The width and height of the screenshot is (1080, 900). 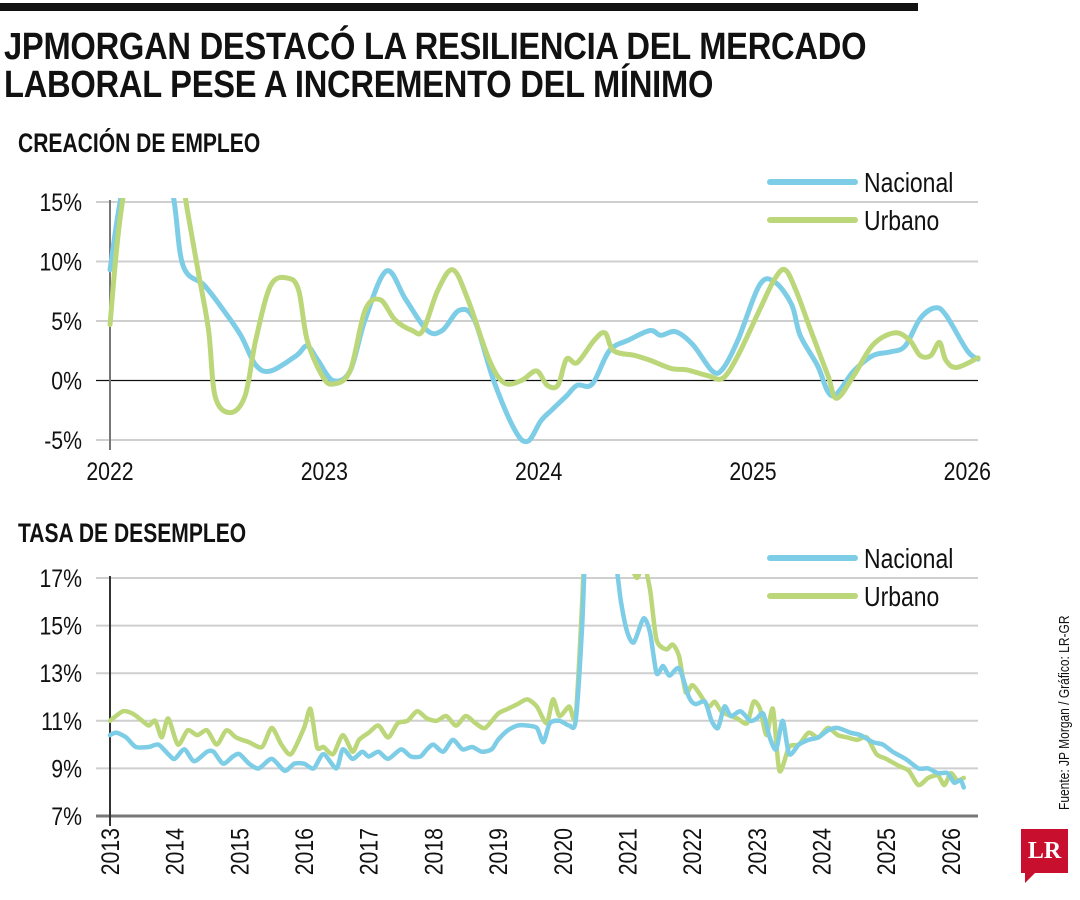 What do you see at coordinates (459, 7) in the screenshot?
I see `top-rule` at bounding box center [459, 7].